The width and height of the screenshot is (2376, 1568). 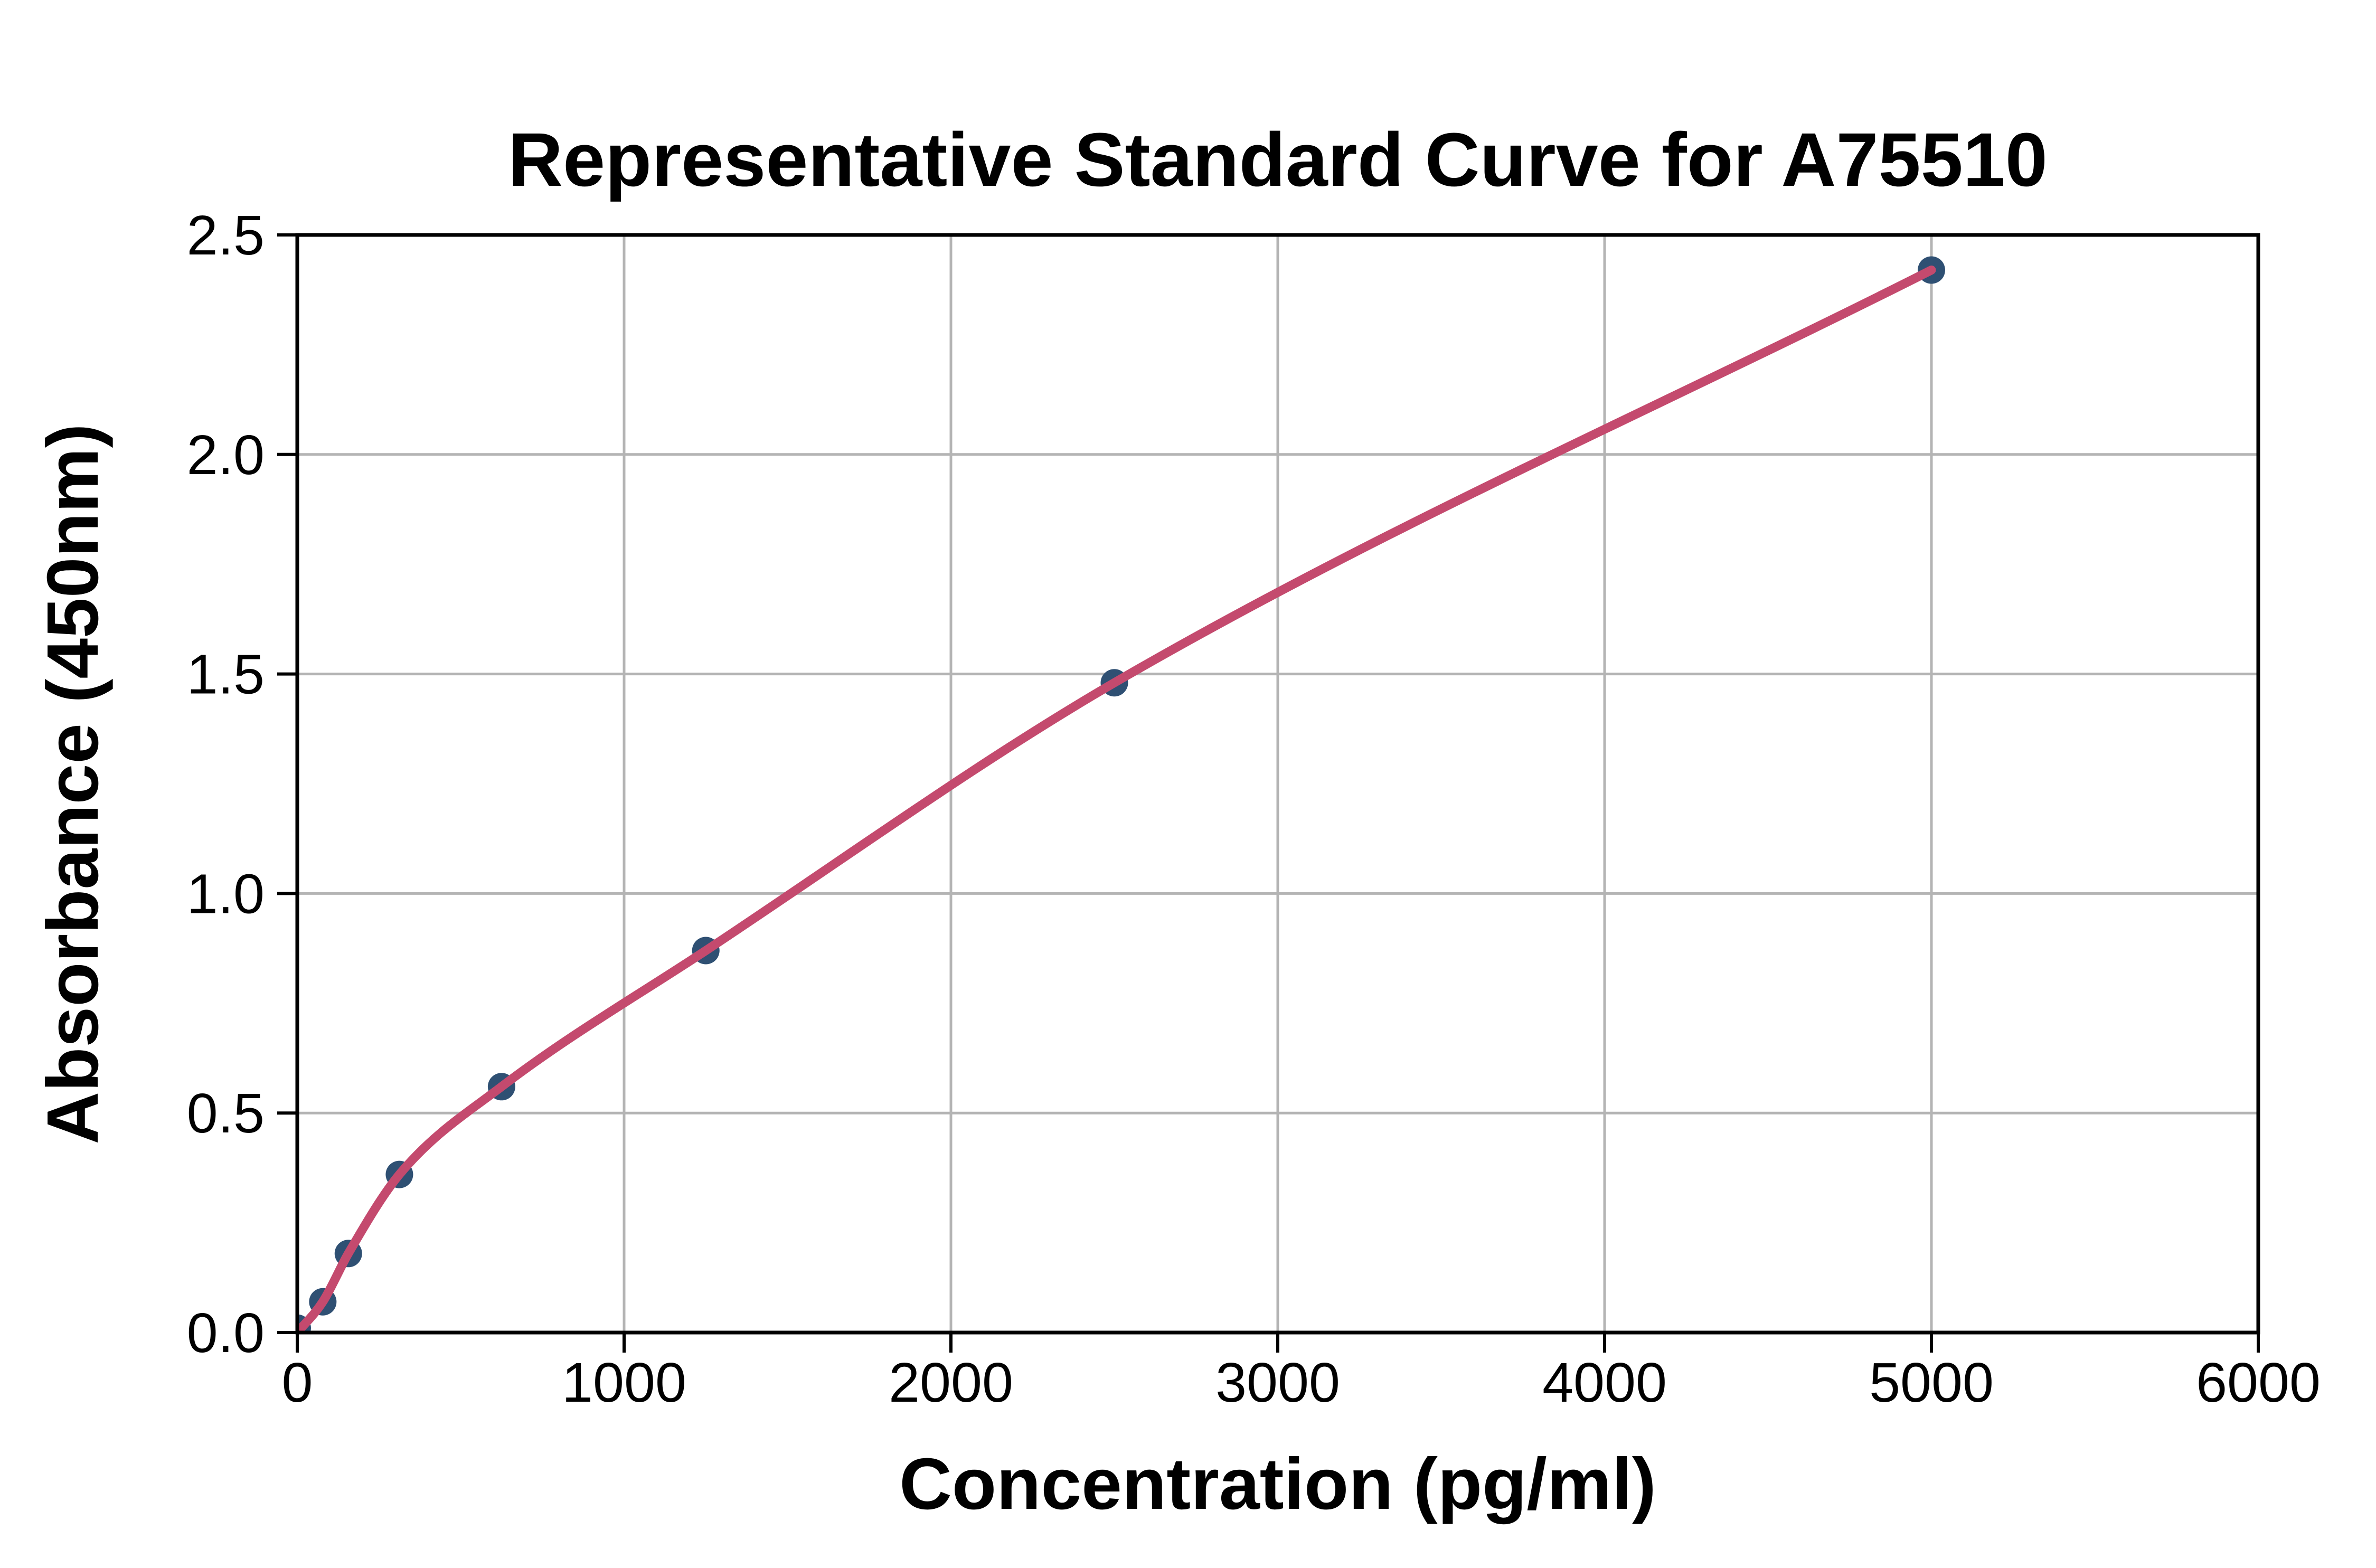 What do you see at coordinates (1278, 1383) in the screenshot?
I see `x-tick-label: 3000` at bounding box center [1278, 1383].